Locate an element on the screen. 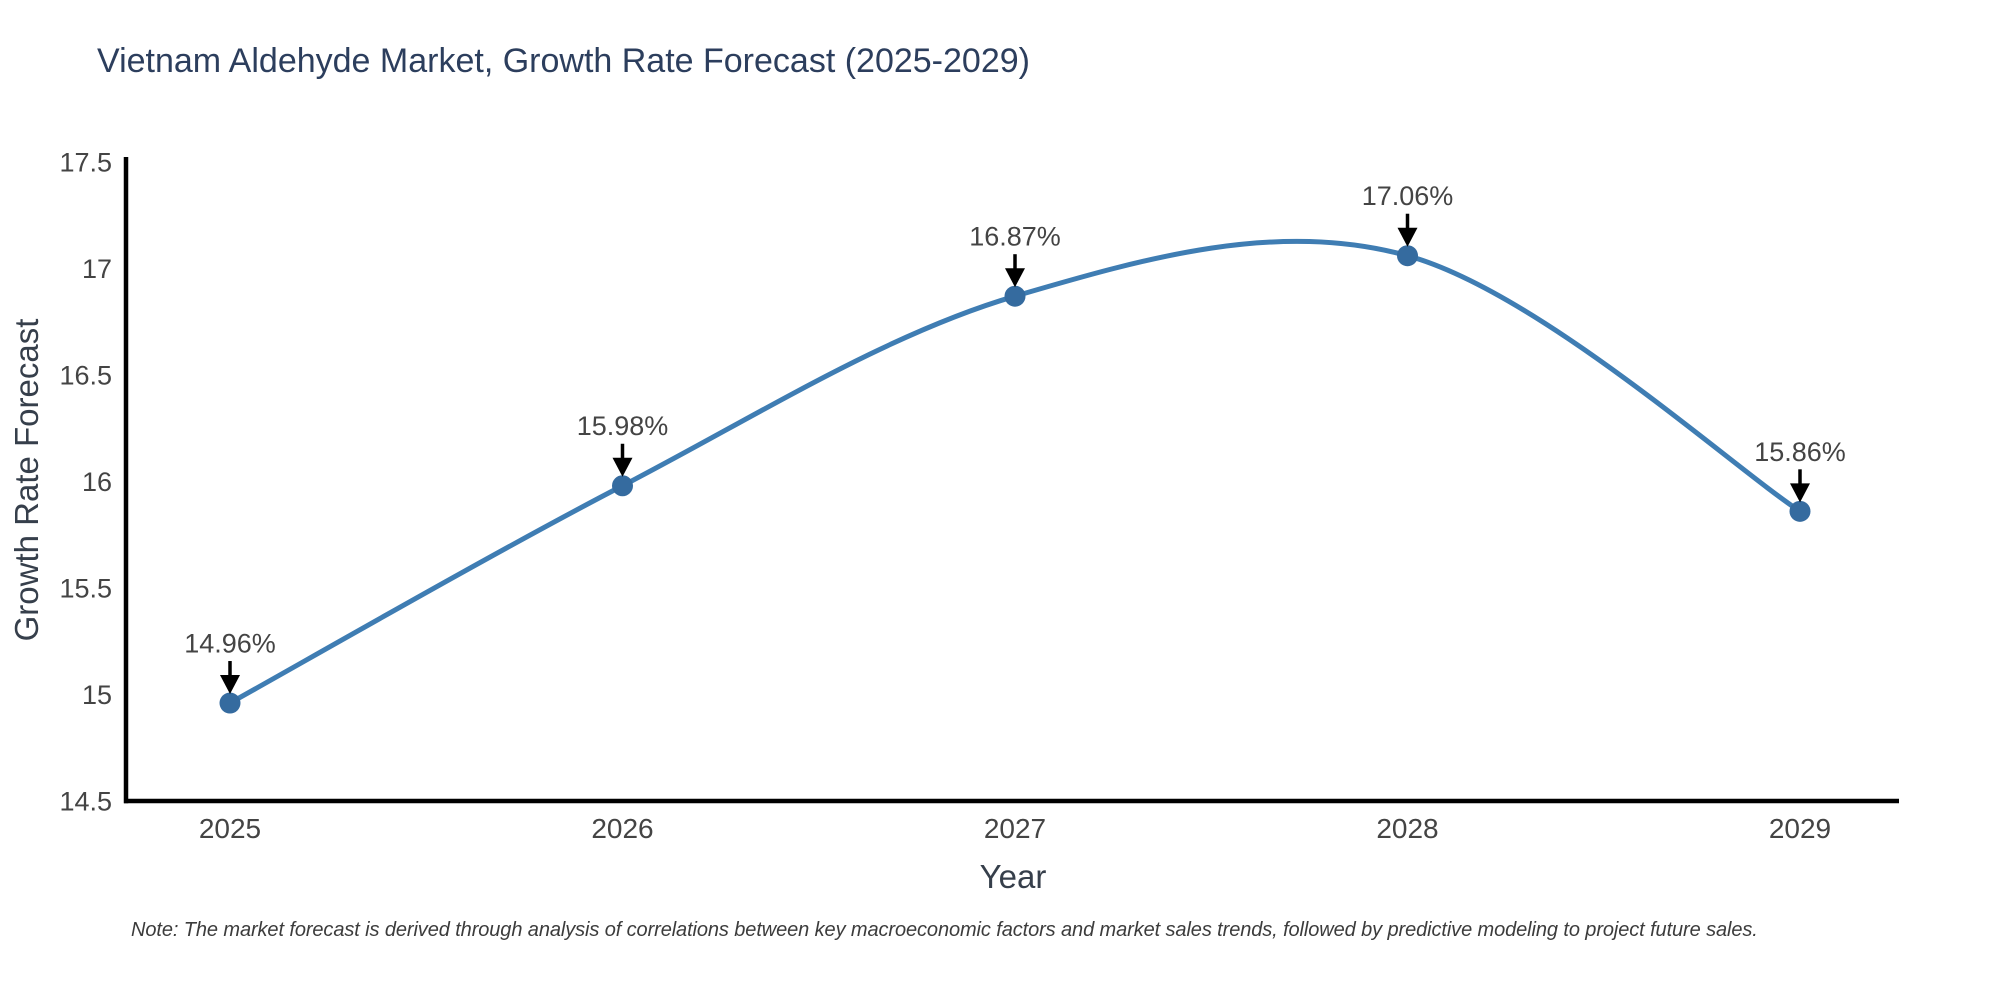 The height and width of the screenshot is (1000, 2000). y-tick-label: 15.5 is located at coordinates (85, 588).